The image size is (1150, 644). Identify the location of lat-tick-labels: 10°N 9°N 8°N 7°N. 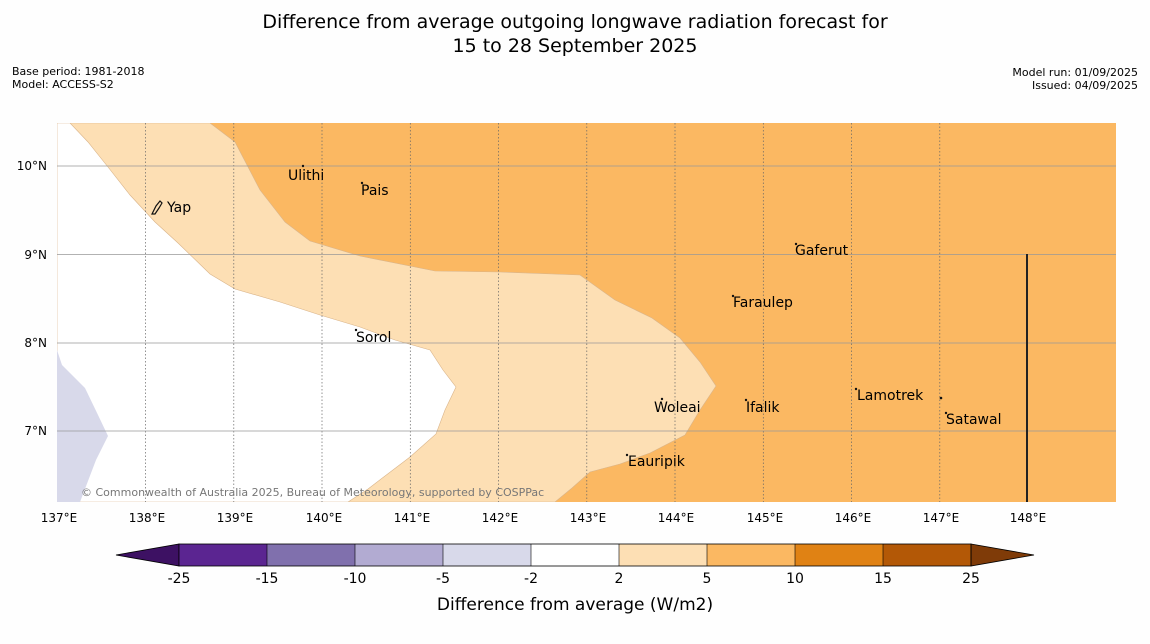
(32, 298).